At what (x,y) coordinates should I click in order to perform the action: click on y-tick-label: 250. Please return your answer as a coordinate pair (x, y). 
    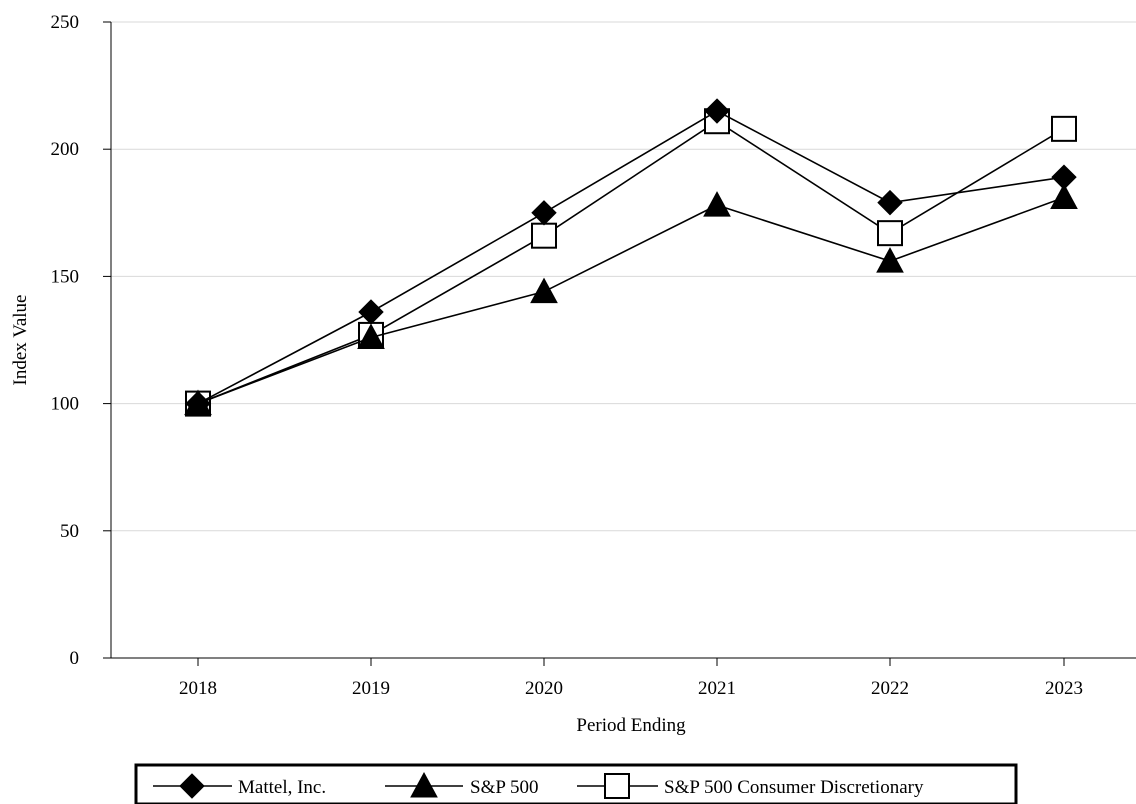
    Looking at the image, I should click on (65, 22).